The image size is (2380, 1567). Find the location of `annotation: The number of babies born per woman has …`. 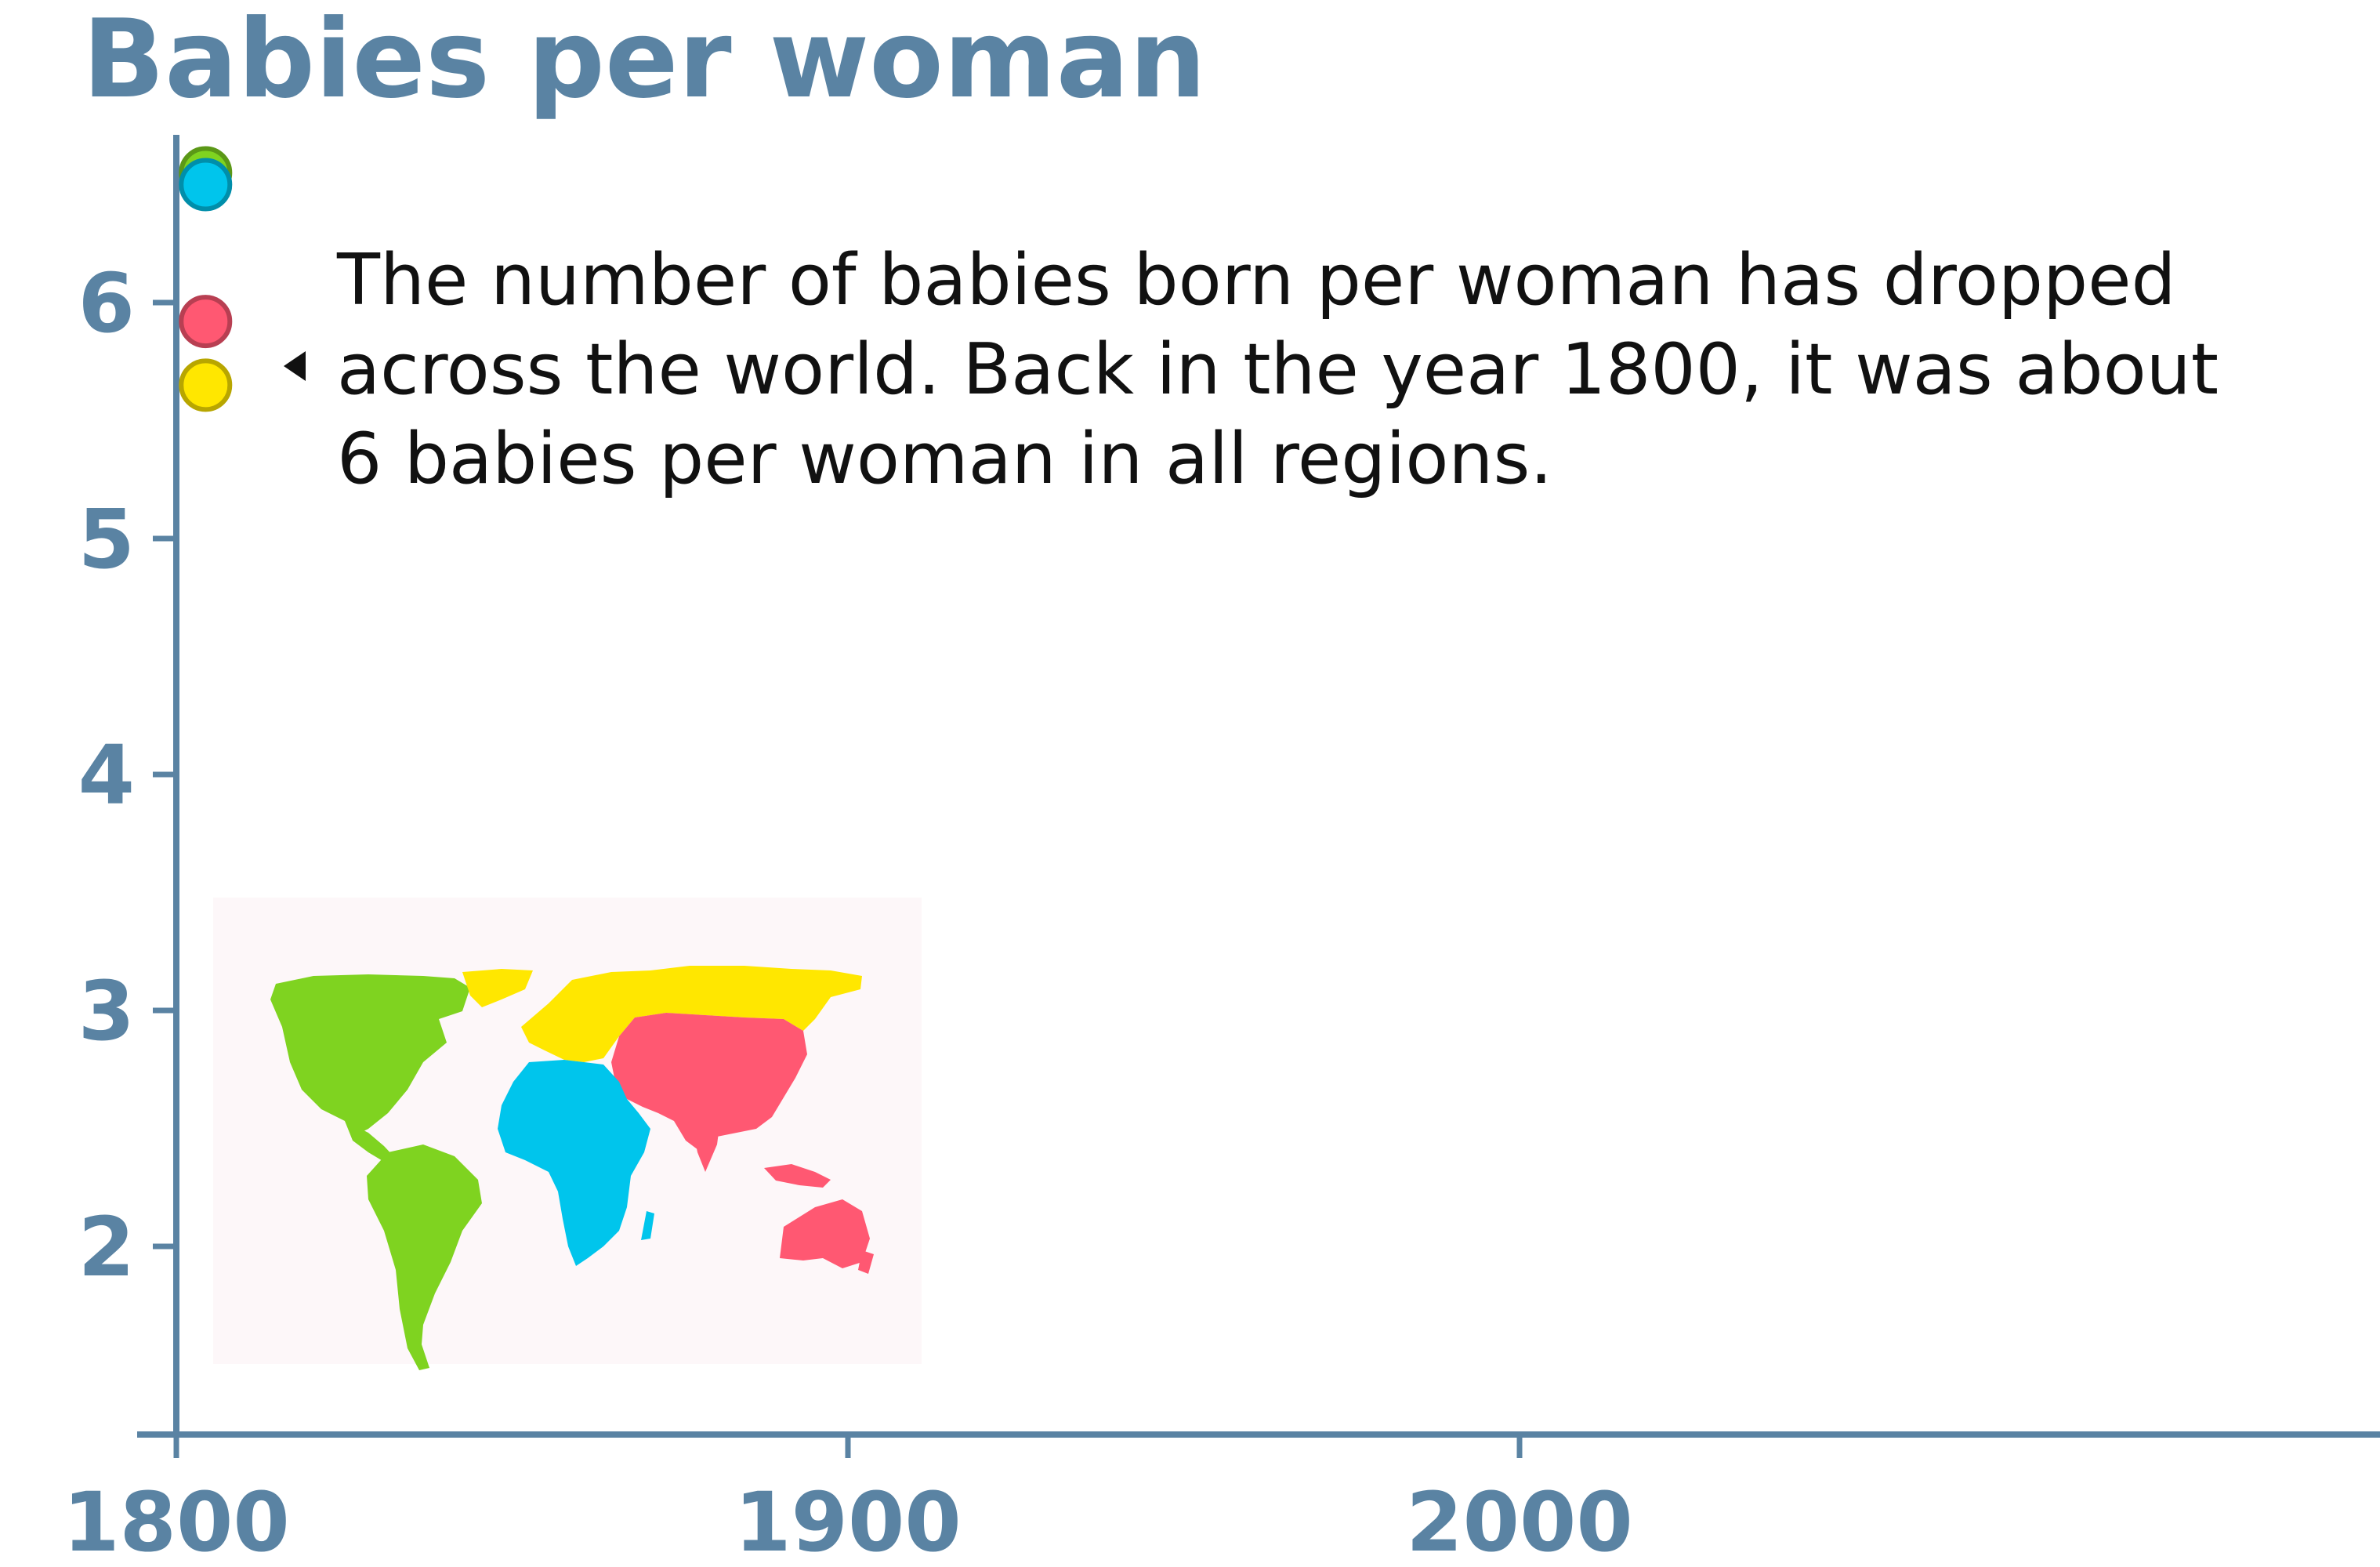

annotation: The number of babies born per woman has … is located at coordinates (1251, 369).